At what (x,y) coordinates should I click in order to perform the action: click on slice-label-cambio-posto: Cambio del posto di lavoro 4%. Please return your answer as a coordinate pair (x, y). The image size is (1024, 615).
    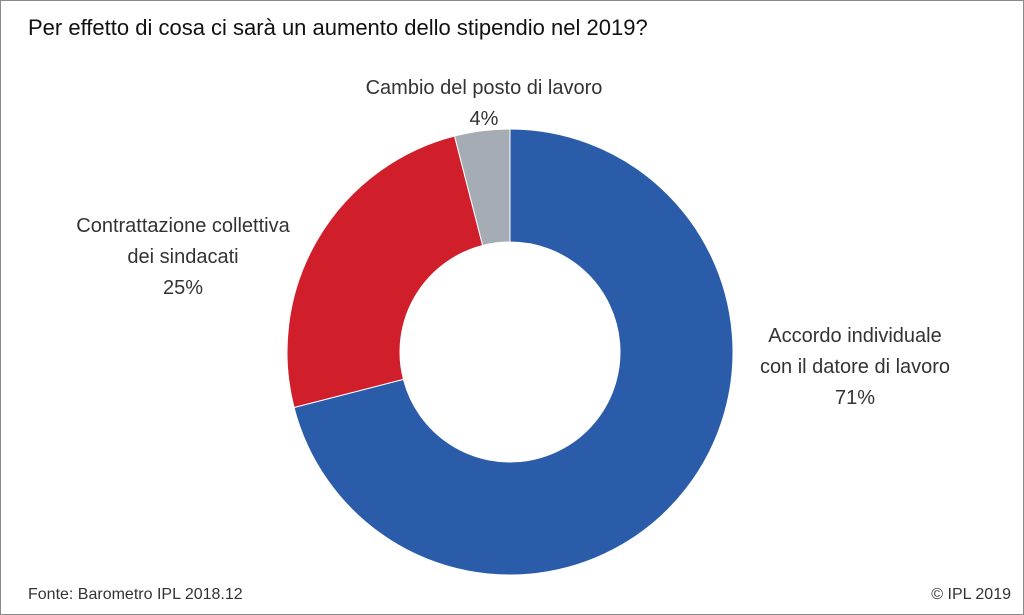
    Looking at the image, I should click on (484, 104).